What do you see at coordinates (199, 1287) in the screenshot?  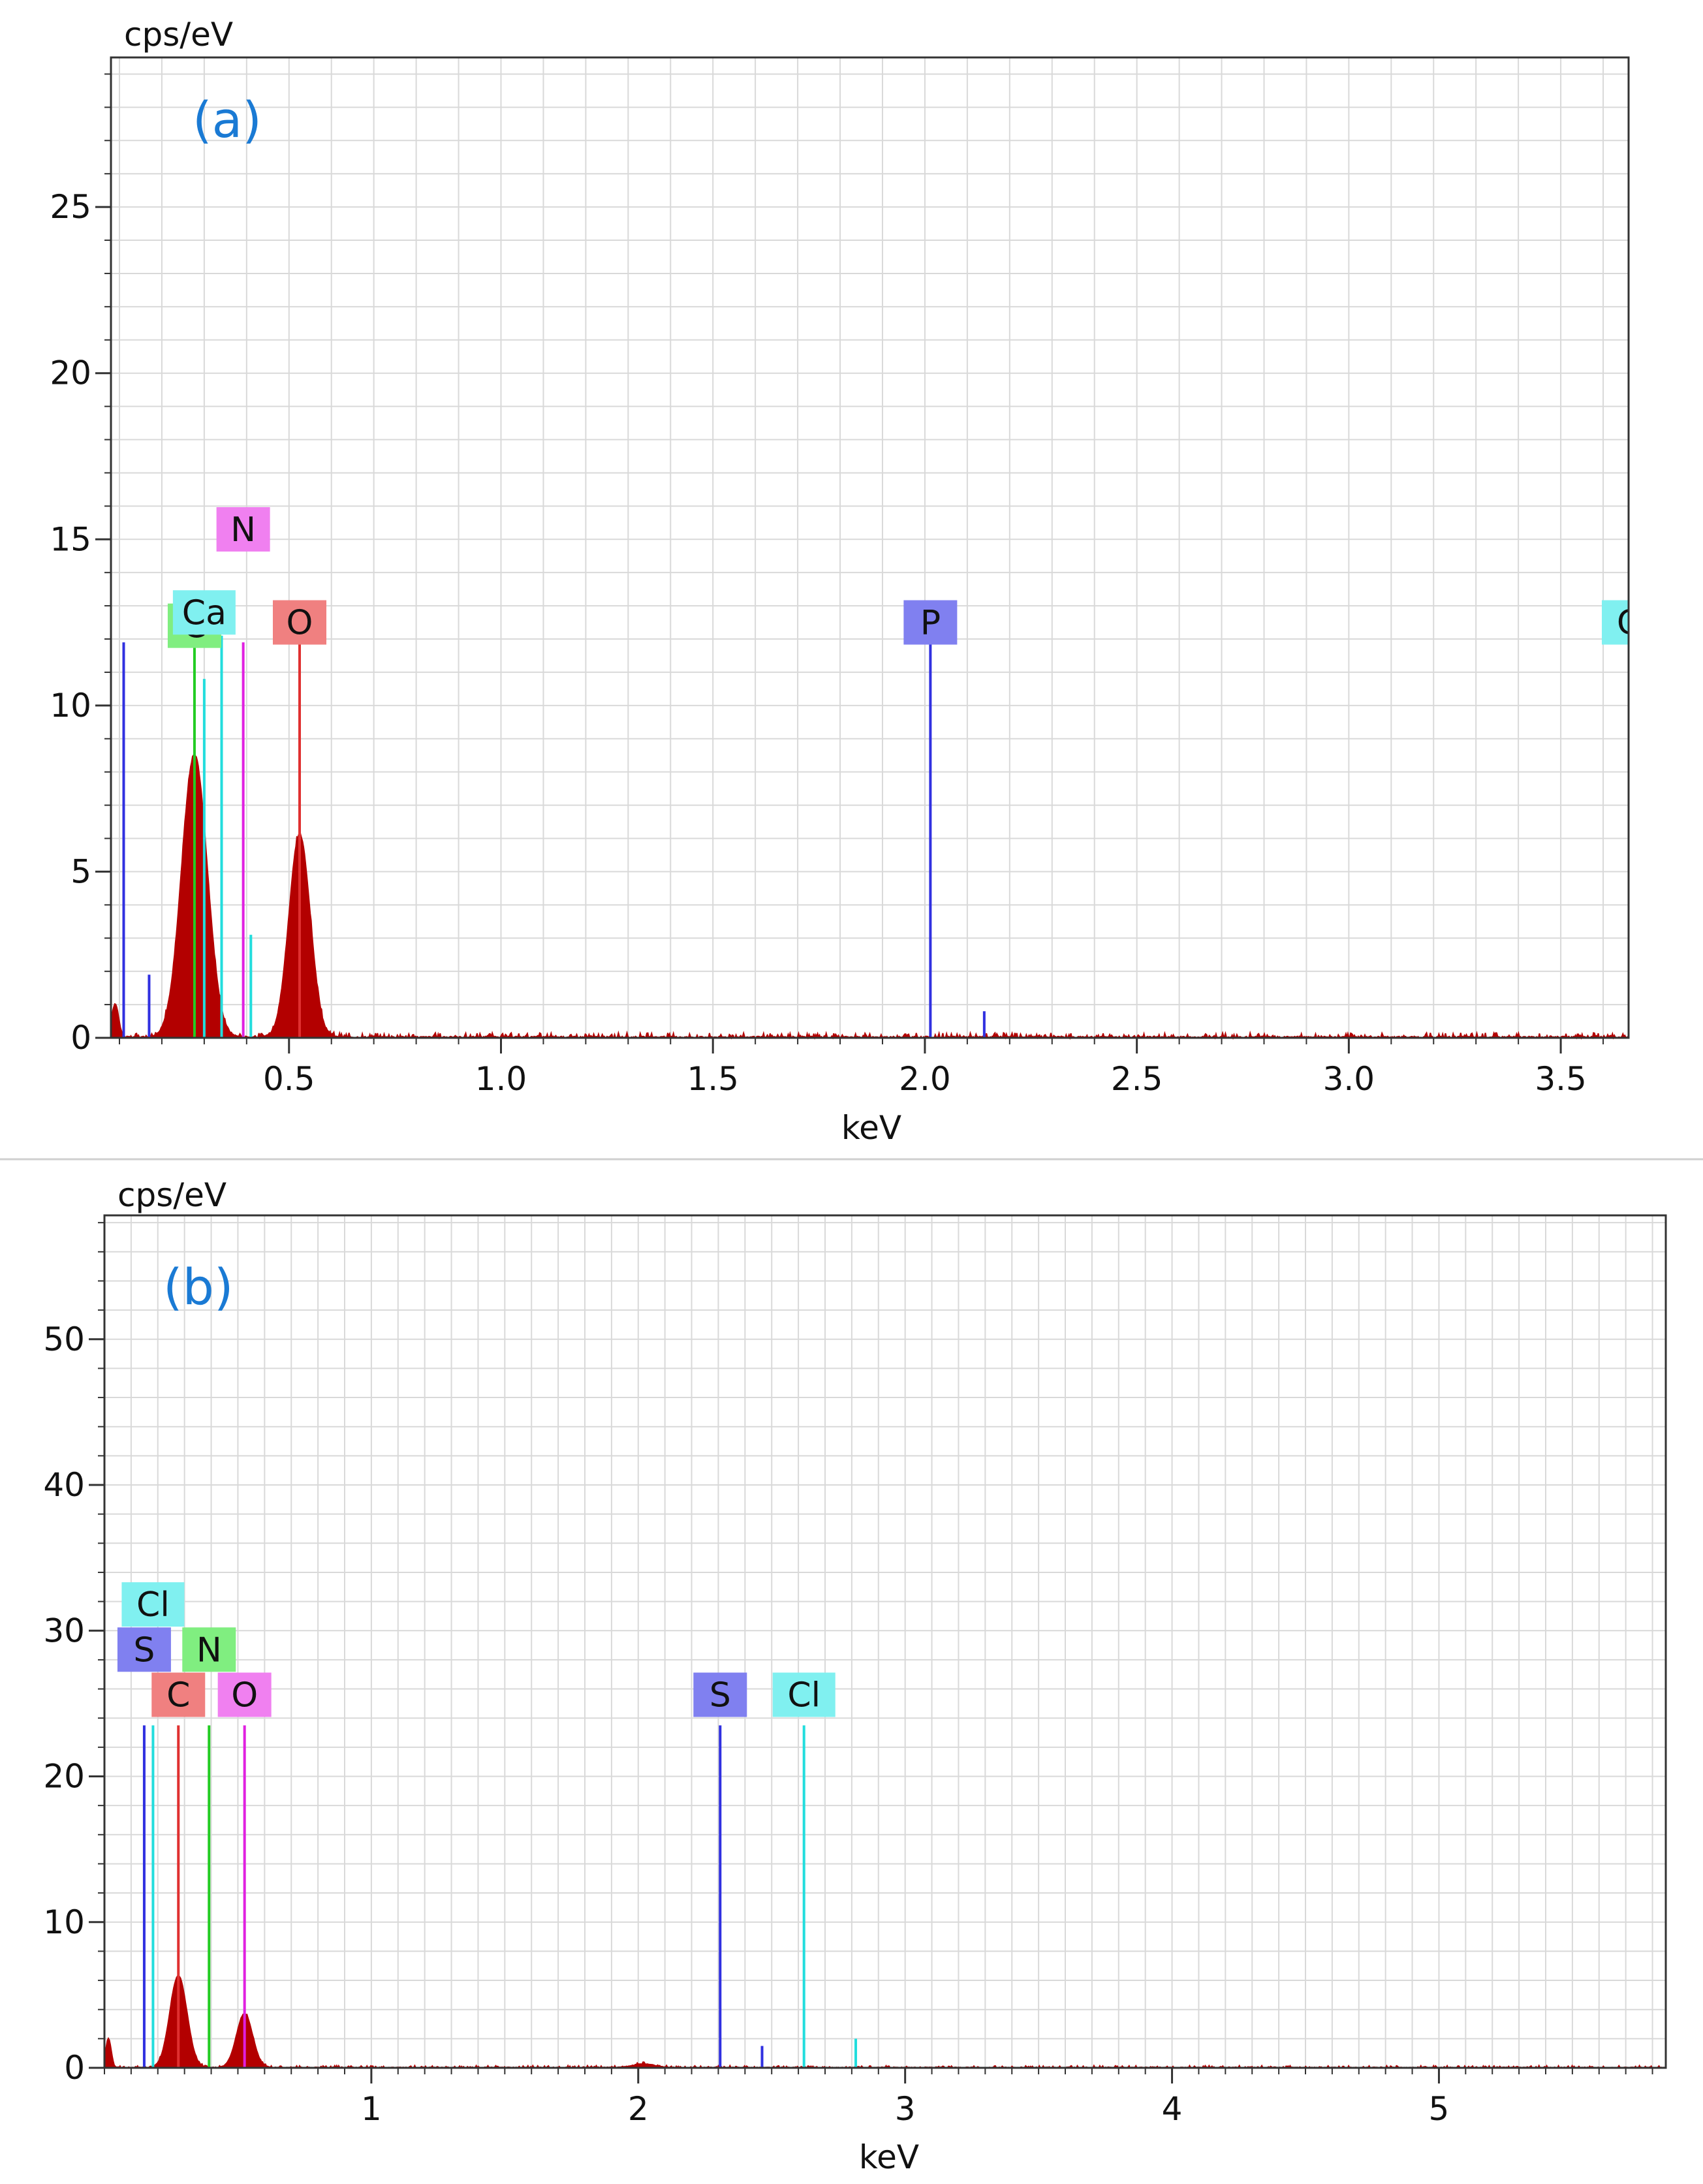 I see `panel-label-b: (b)` at bounding box center [199, 1287].